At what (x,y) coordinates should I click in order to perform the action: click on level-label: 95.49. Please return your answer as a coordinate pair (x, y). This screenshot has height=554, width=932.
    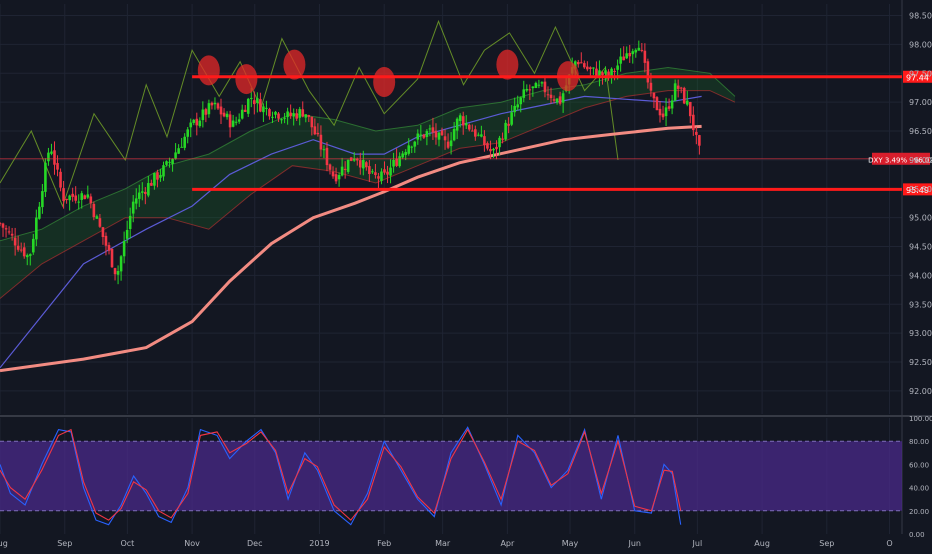
    Looking at the image, I should click on (917, 190).